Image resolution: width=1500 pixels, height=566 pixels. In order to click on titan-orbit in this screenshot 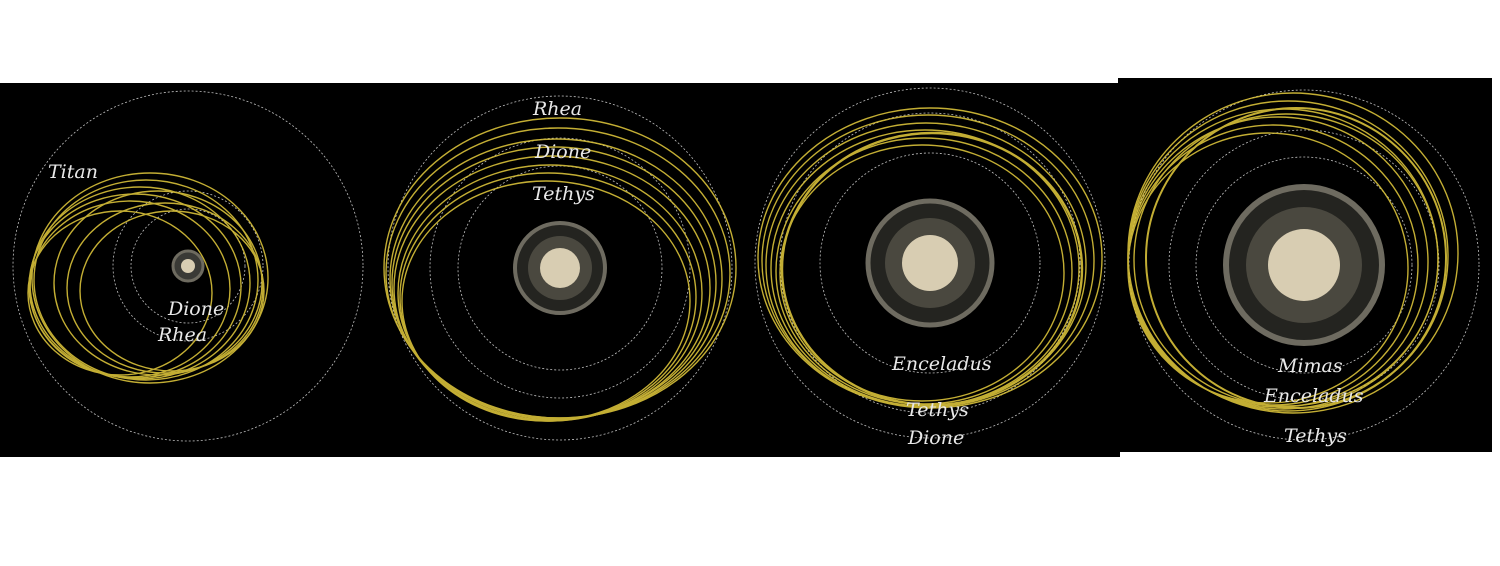, I will do `click(188, 266)`.